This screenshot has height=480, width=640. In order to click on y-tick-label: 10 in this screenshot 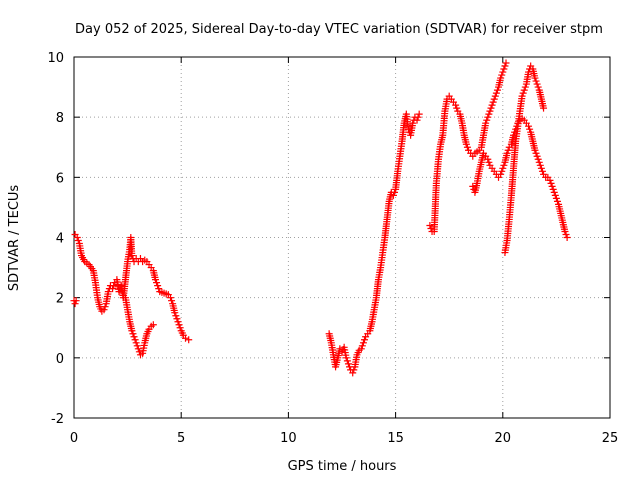, I will do `click(55, 58)`.